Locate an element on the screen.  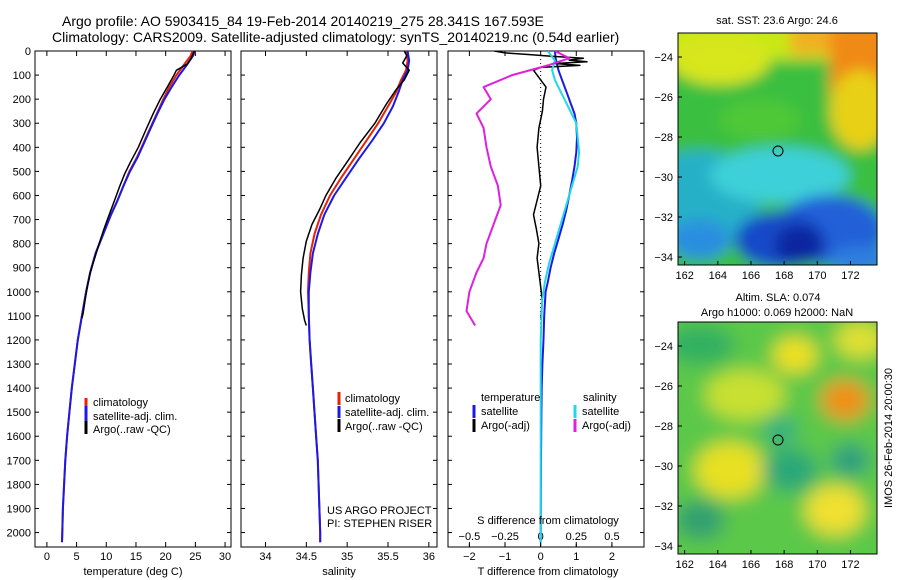
x-tick-label: 35.5 is located at coordinates (387, 557).